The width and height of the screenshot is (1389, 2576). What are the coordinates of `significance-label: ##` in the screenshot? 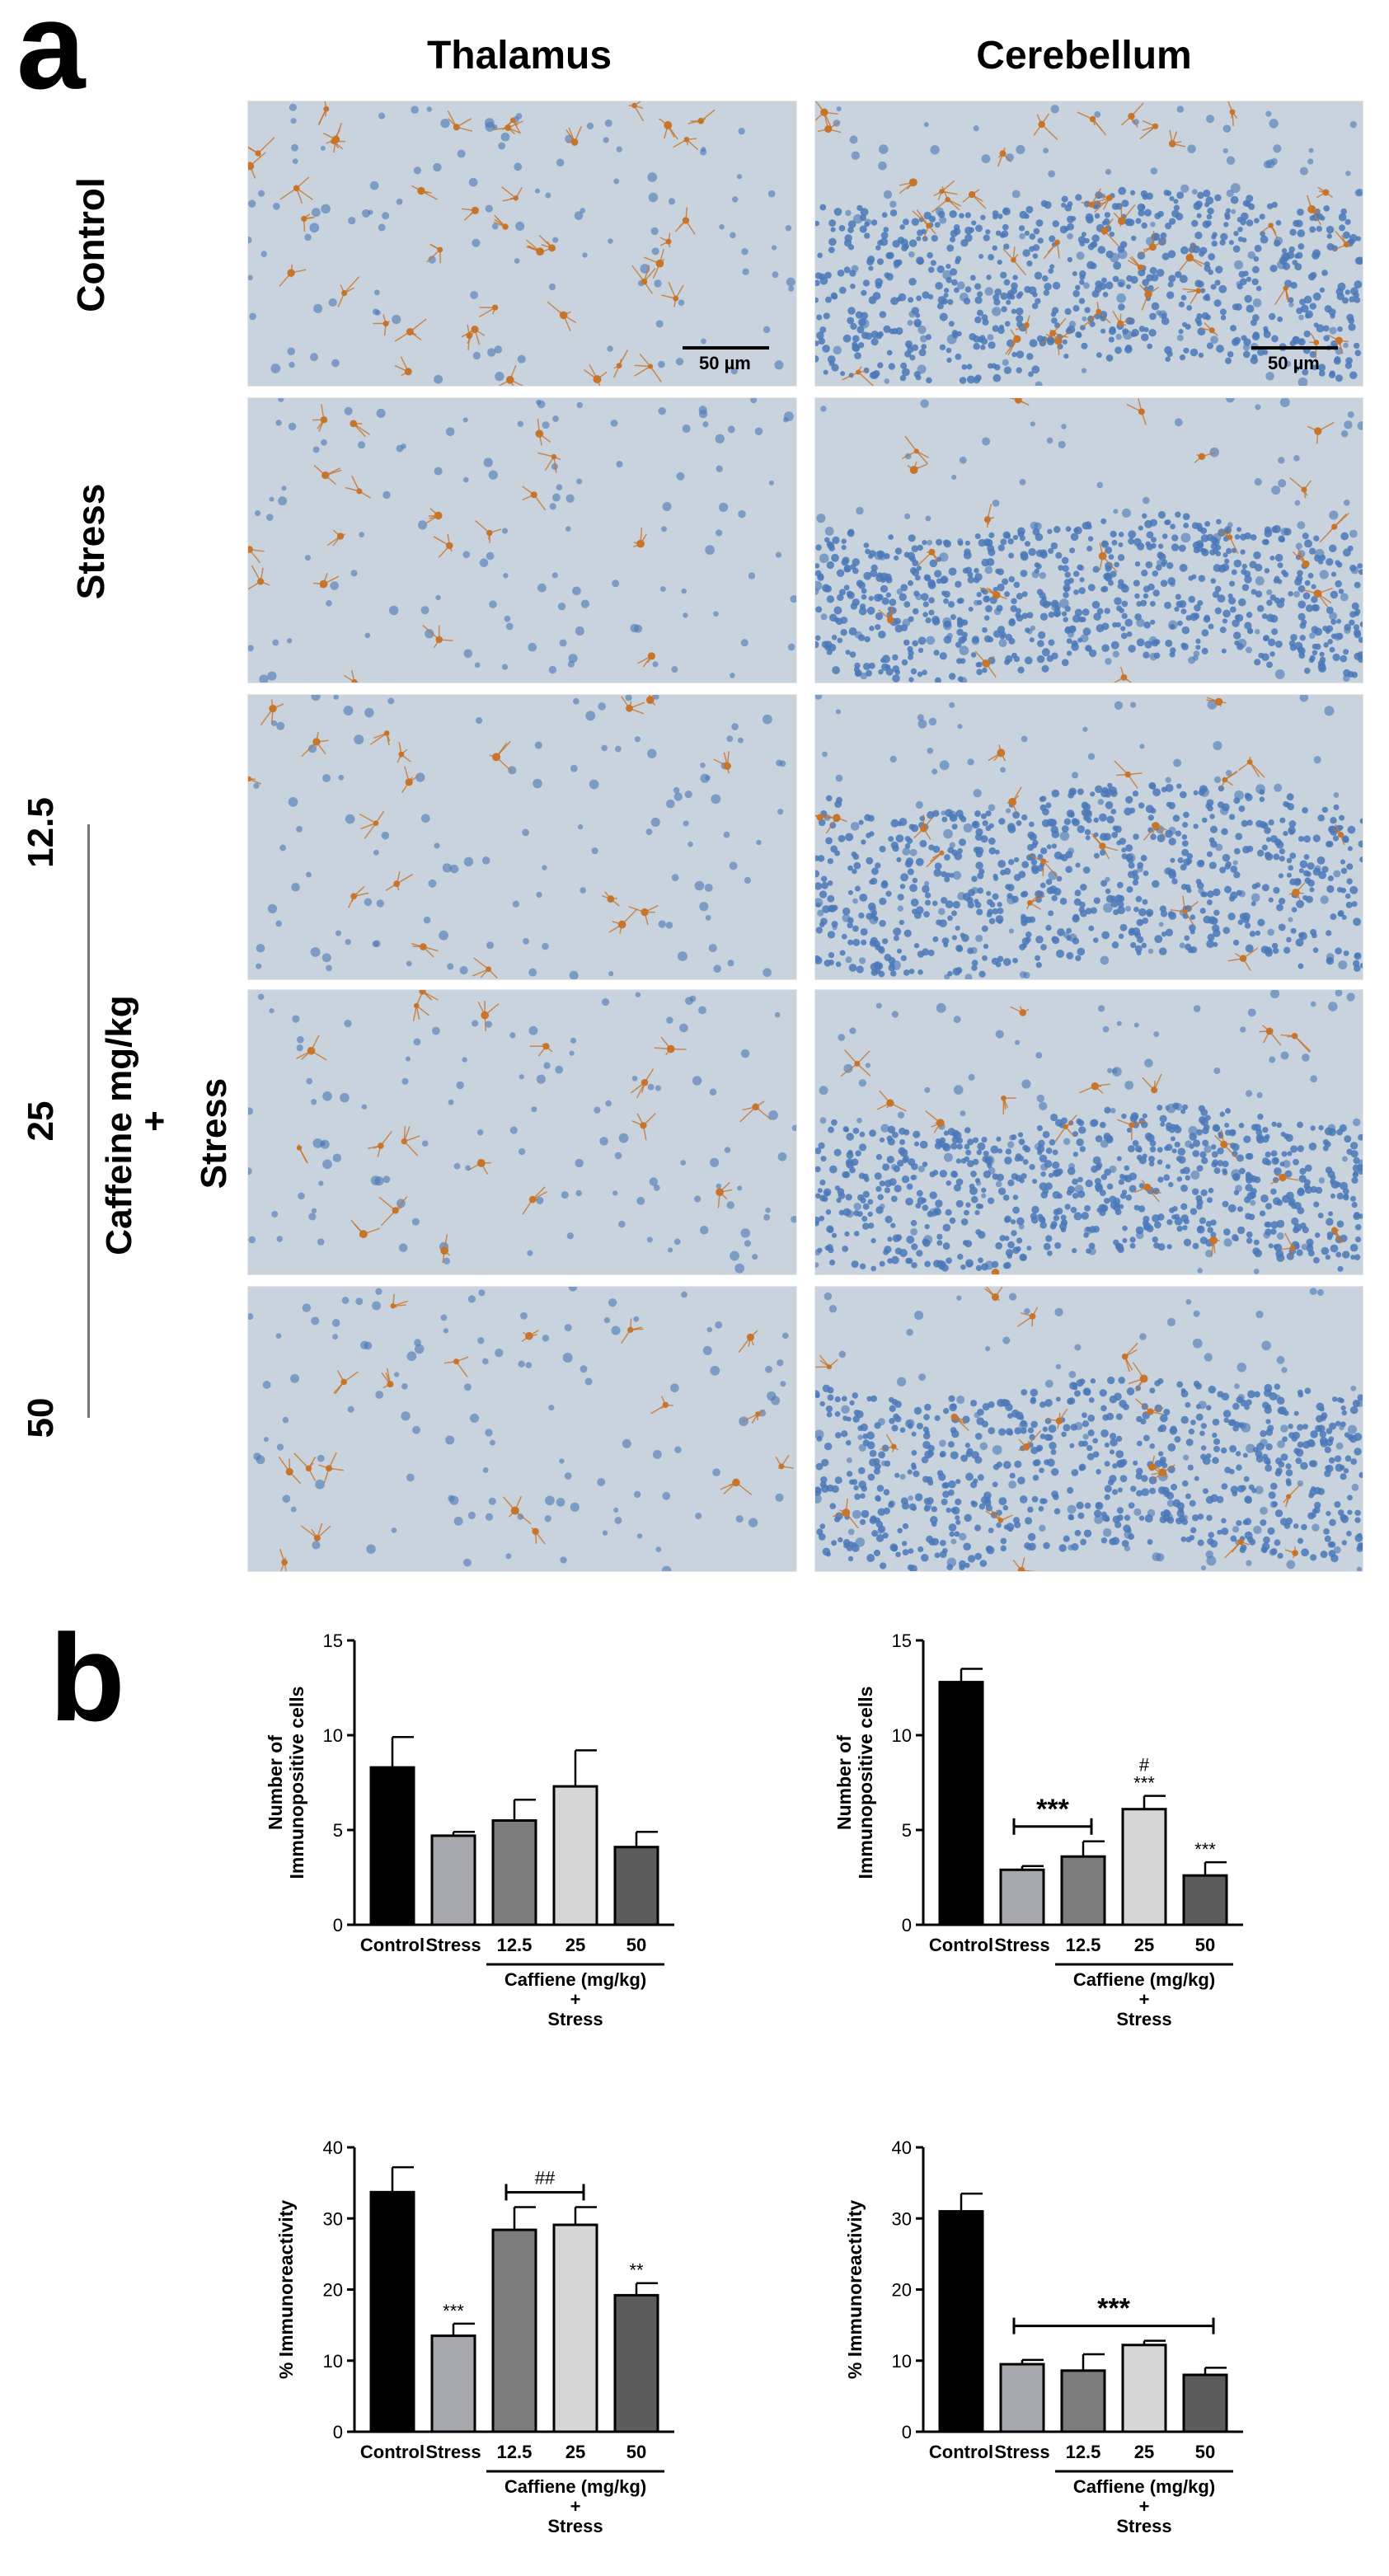 It's located at (545, 2177).